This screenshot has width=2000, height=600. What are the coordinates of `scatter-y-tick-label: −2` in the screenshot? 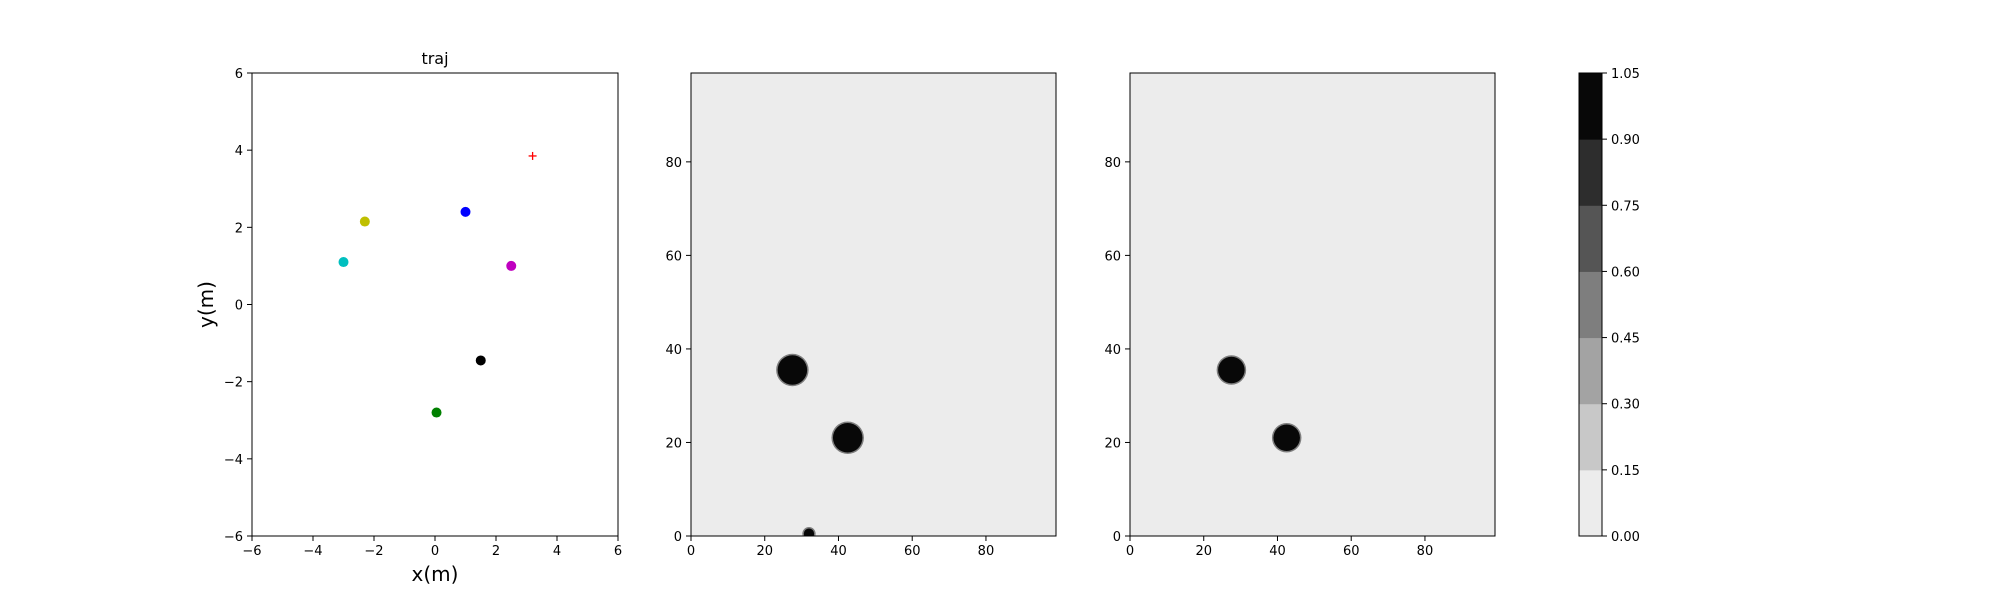 It's located at (233, 383).